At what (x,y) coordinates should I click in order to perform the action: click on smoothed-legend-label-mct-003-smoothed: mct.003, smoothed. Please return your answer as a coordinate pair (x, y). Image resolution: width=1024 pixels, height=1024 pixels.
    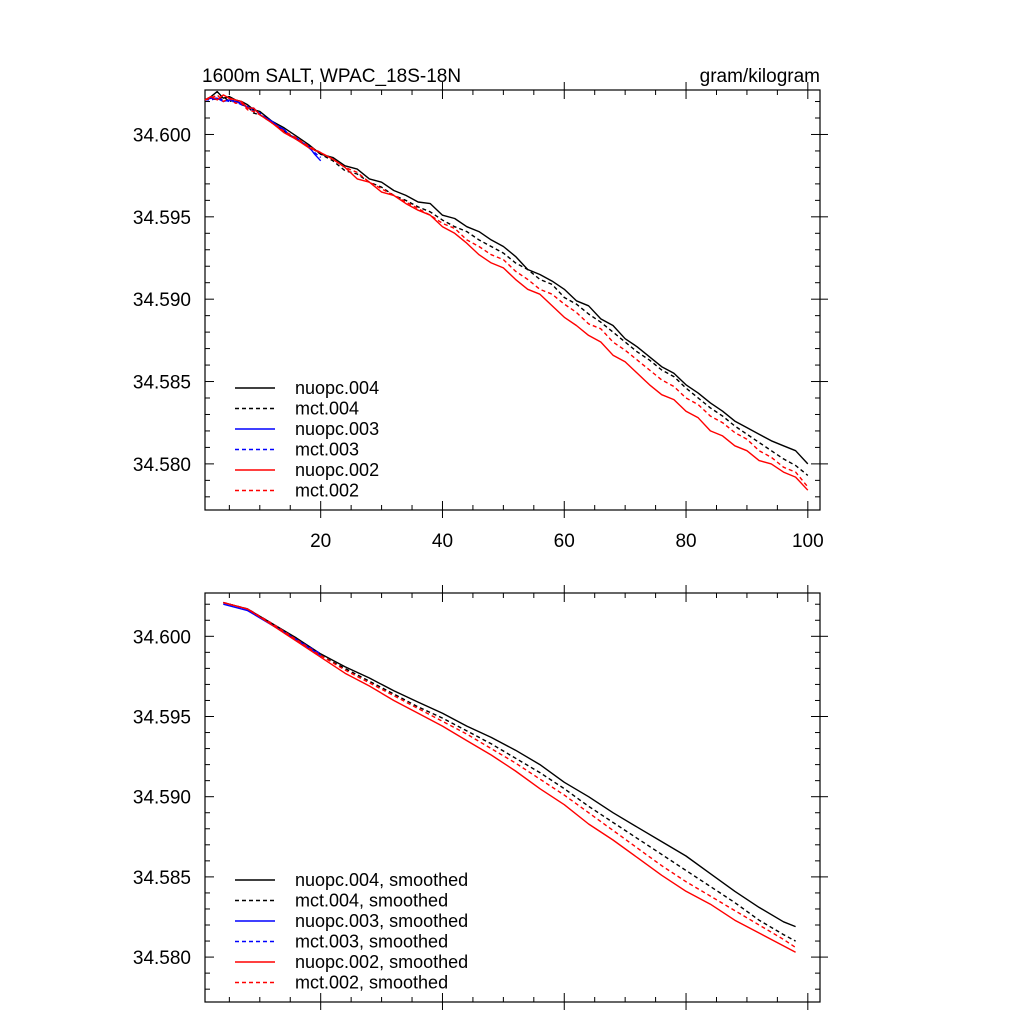
    Looking at the image, I should click on (371, 942).